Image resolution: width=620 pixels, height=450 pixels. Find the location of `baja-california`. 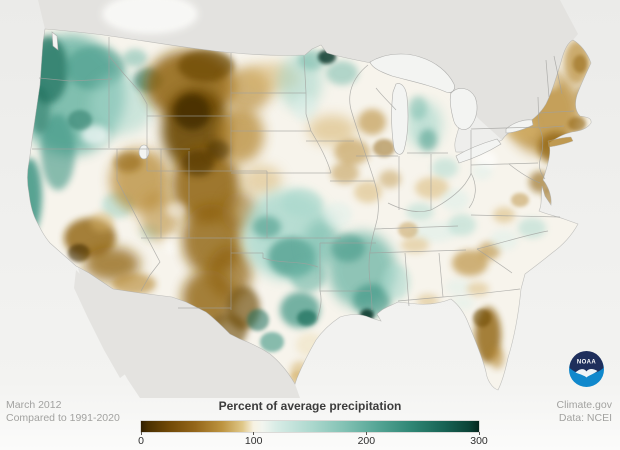

baja-california is located at coordinates (101, 324).